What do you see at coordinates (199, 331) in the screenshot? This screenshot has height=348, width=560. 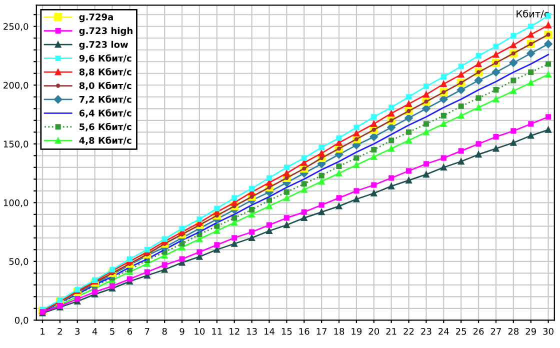 I see `x-tick-label: 10` at bounding box center [199, 331].